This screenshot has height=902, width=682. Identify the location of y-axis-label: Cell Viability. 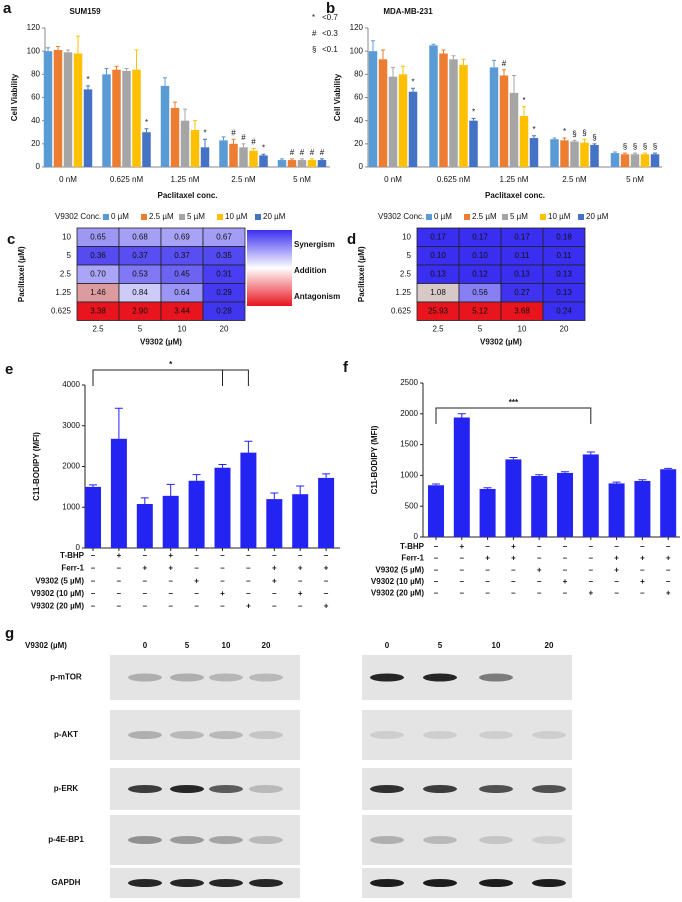
(14, 97).